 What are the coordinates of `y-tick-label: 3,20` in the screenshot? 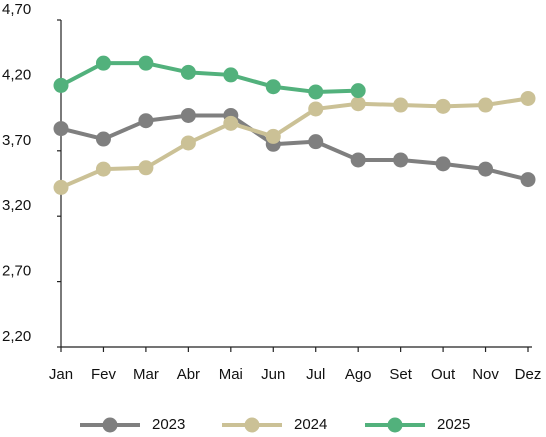 It's located at (16, 205).